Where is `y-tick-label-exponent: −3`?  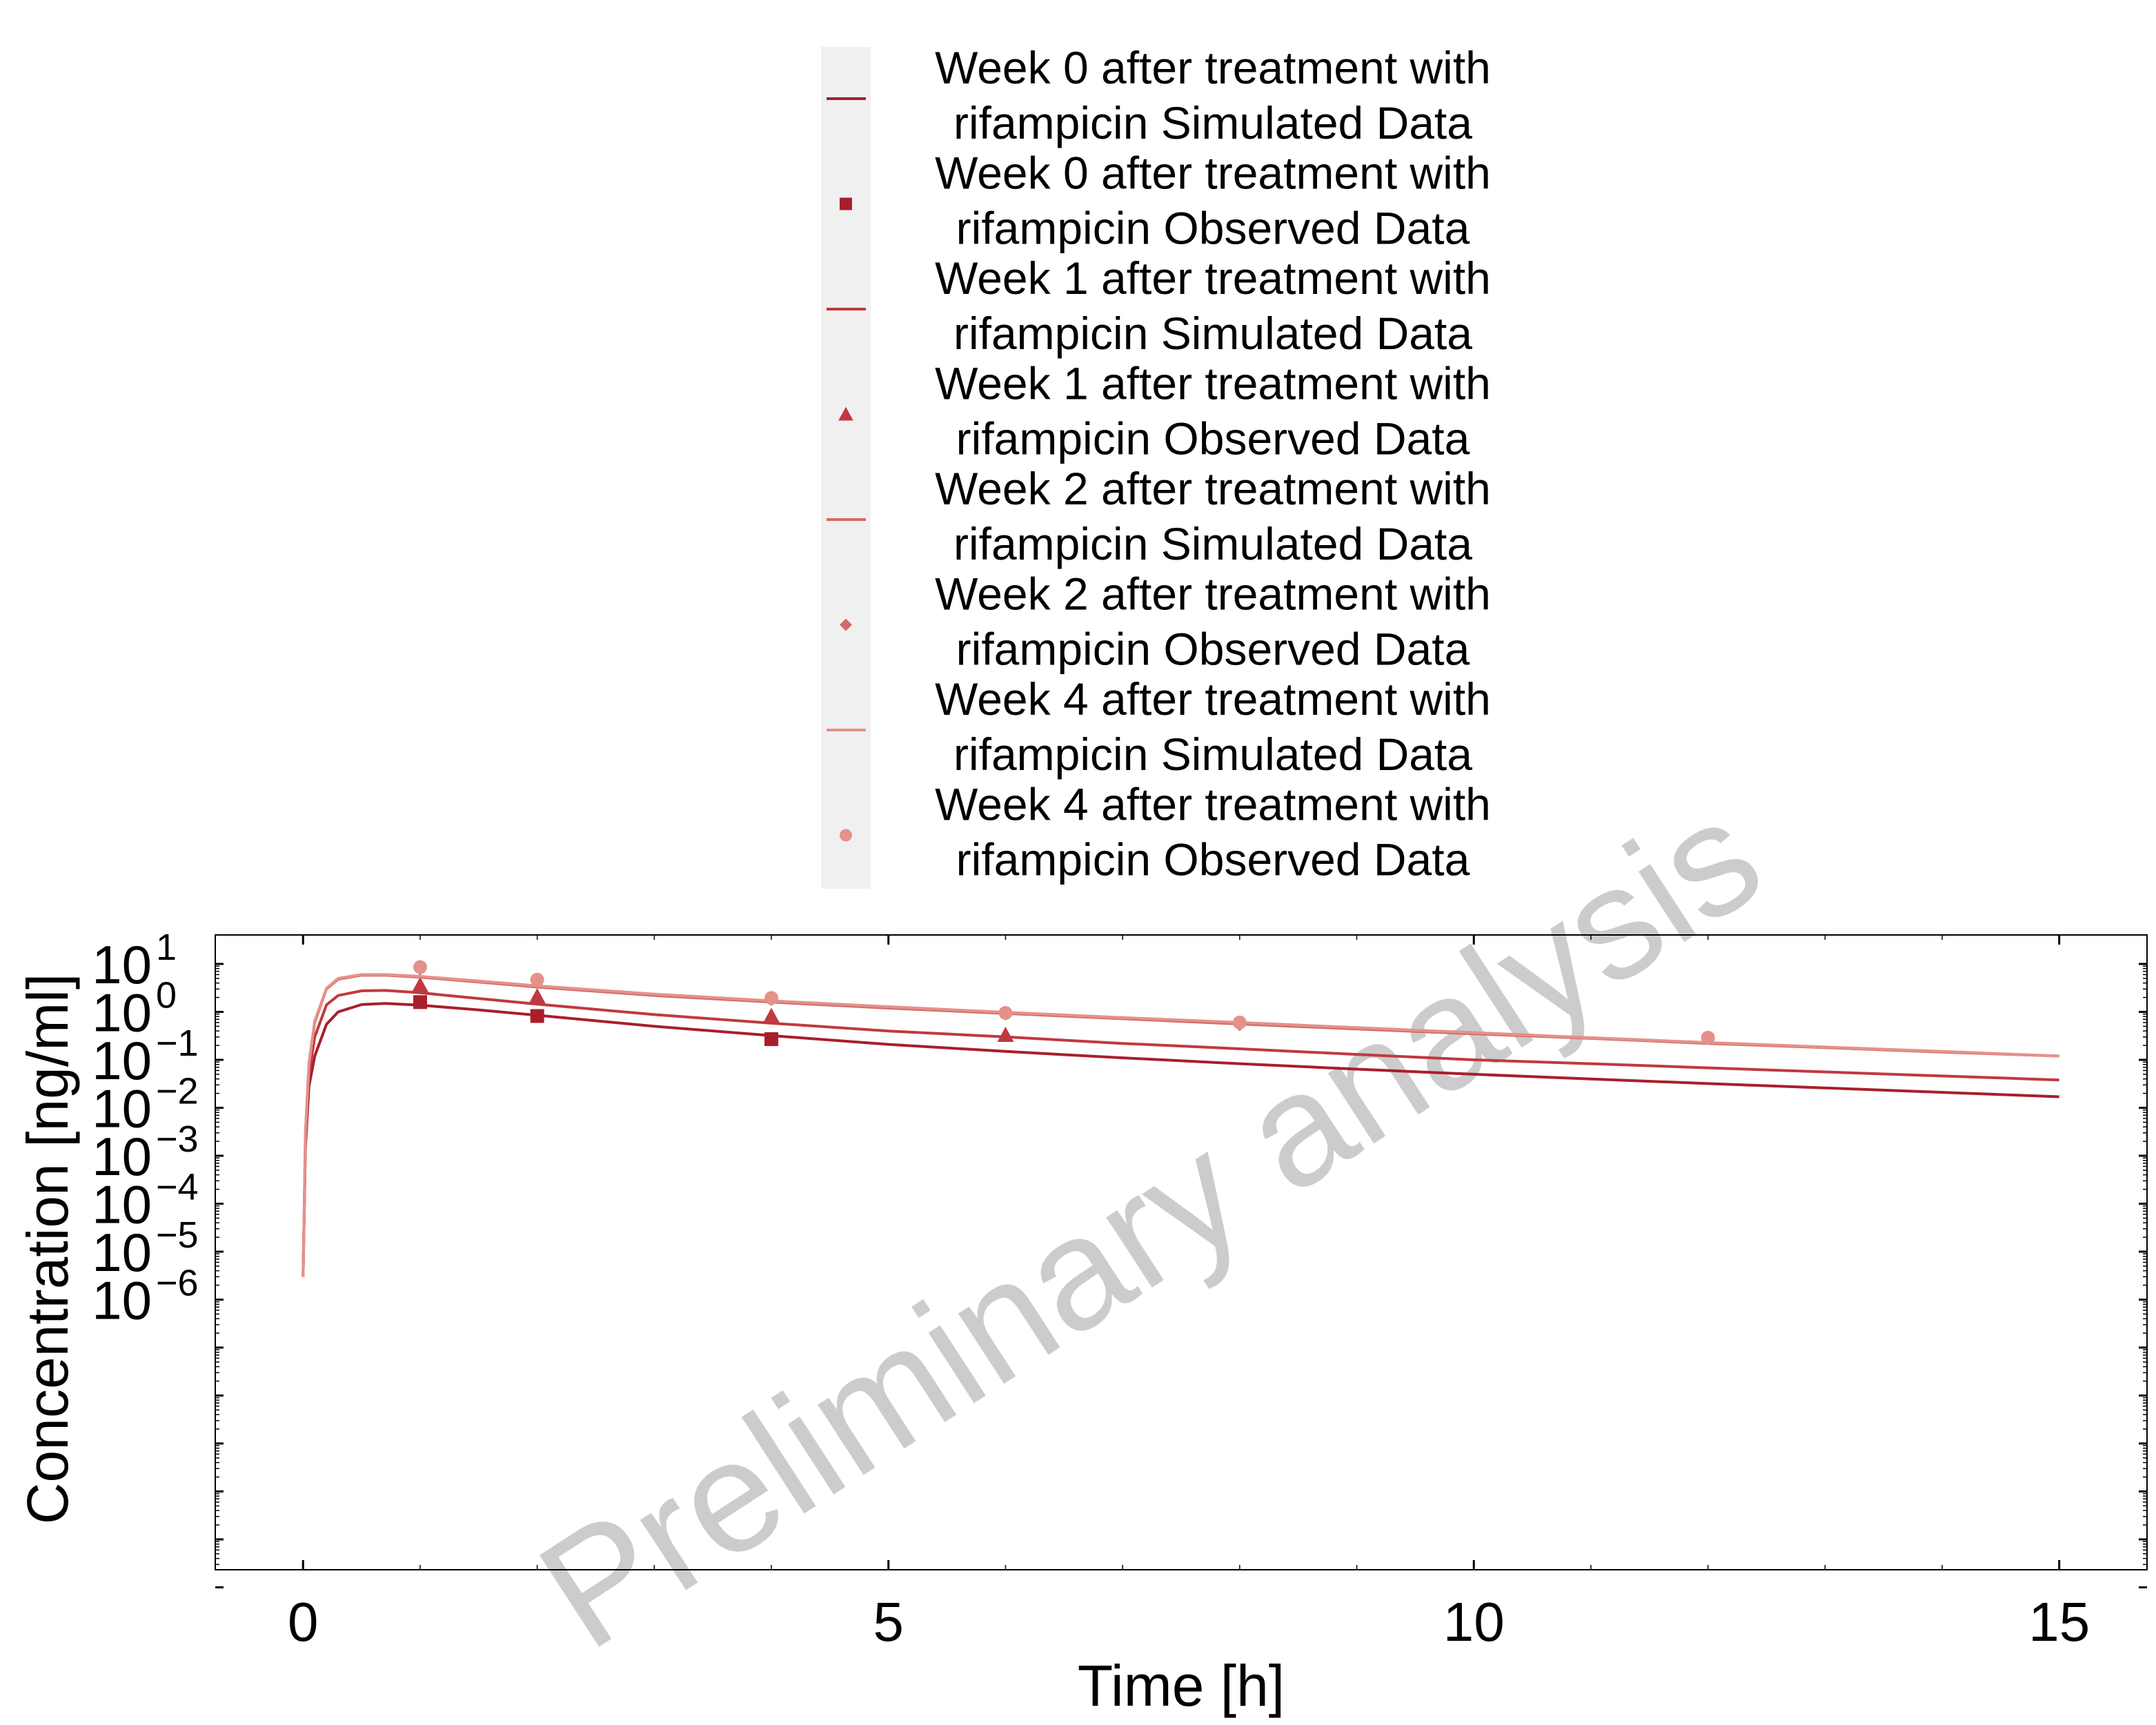 y-tick-label-exponent: −3 is located at coordinates (177, 1139).